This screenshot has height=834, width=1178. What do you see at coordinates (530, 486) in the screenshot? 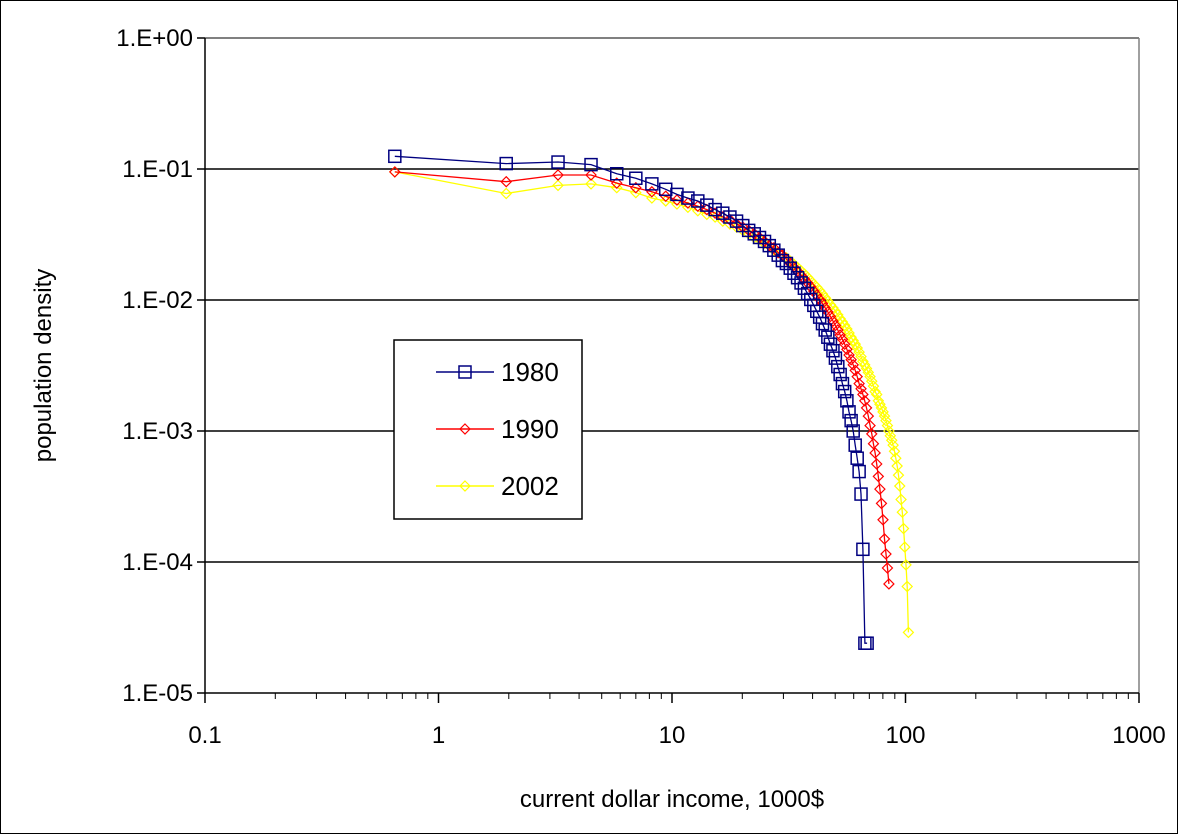
I see `legend-label-2002: 2002` at bounding box center [530, 486].